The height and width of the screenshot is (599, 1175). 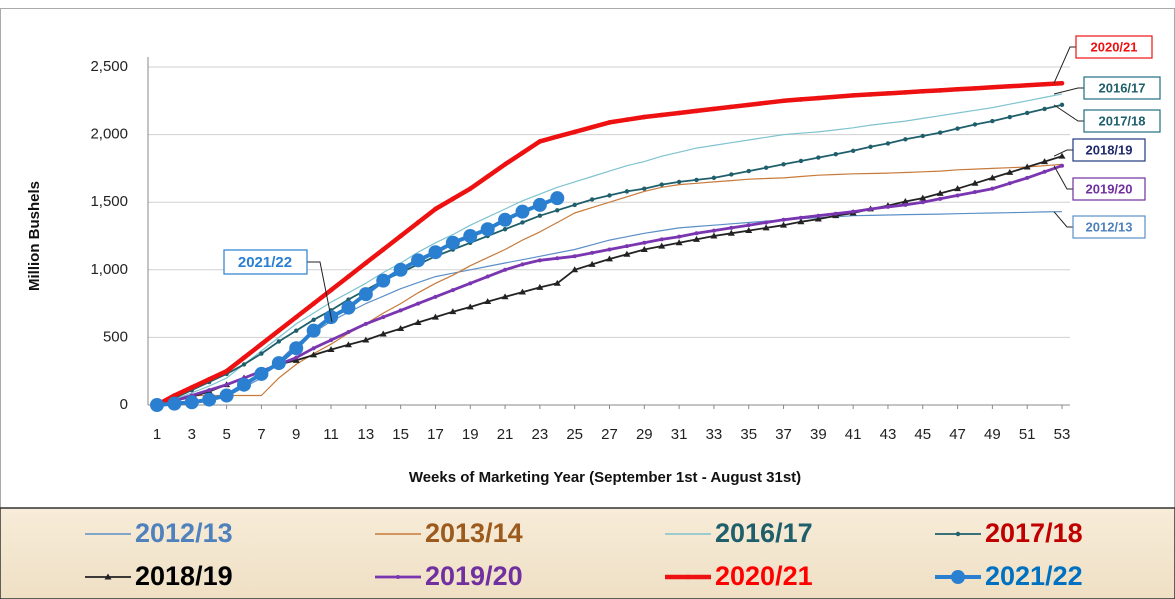 I want to click on y-tick-label: 1,500, so click(x=109, y=201).